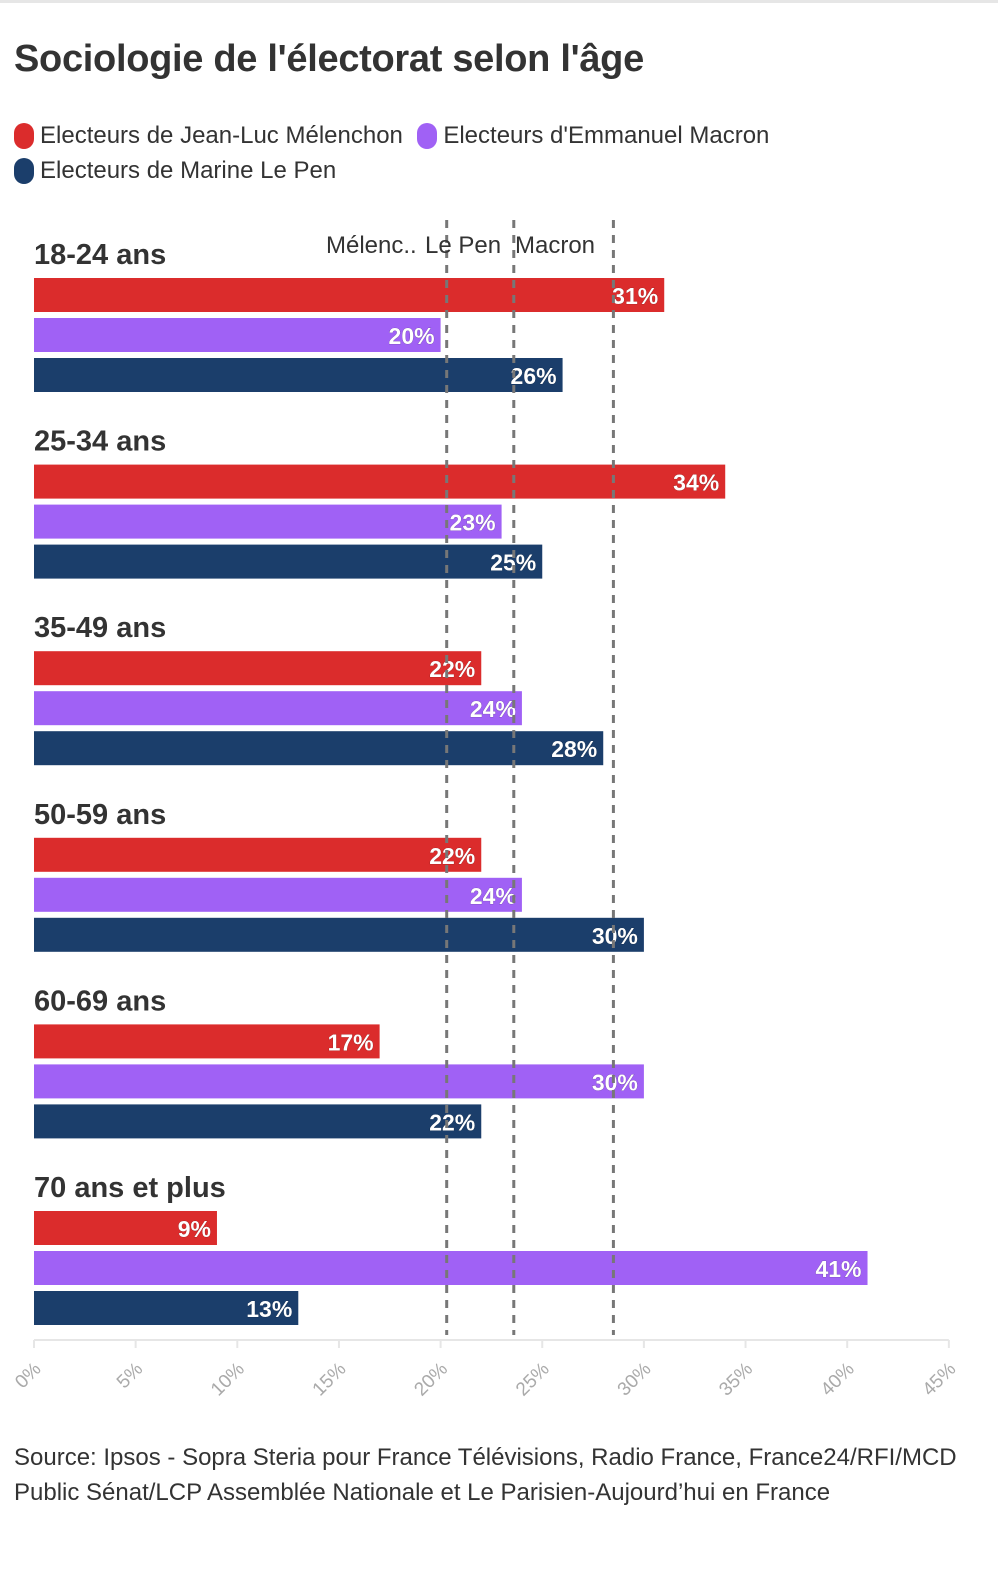 This screenshot has height=1571, width=998. I want to click on legend-label-lepen: Electeurs de Marine Le Pen, so click(188, 170).